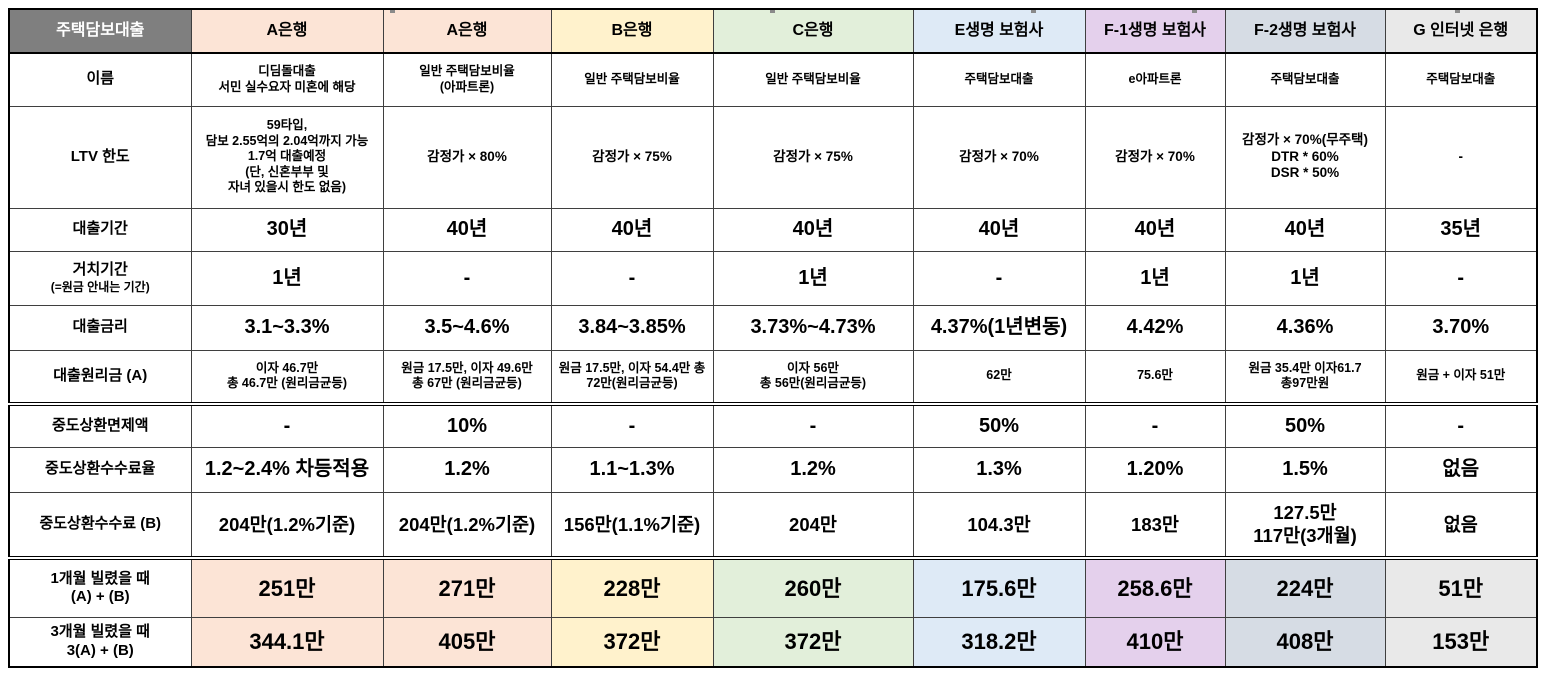  Describe the element at coordinates (1305, 31) in the screenshot. I see `column-header-insurer-f2: F-2생명 보험사` at that location.